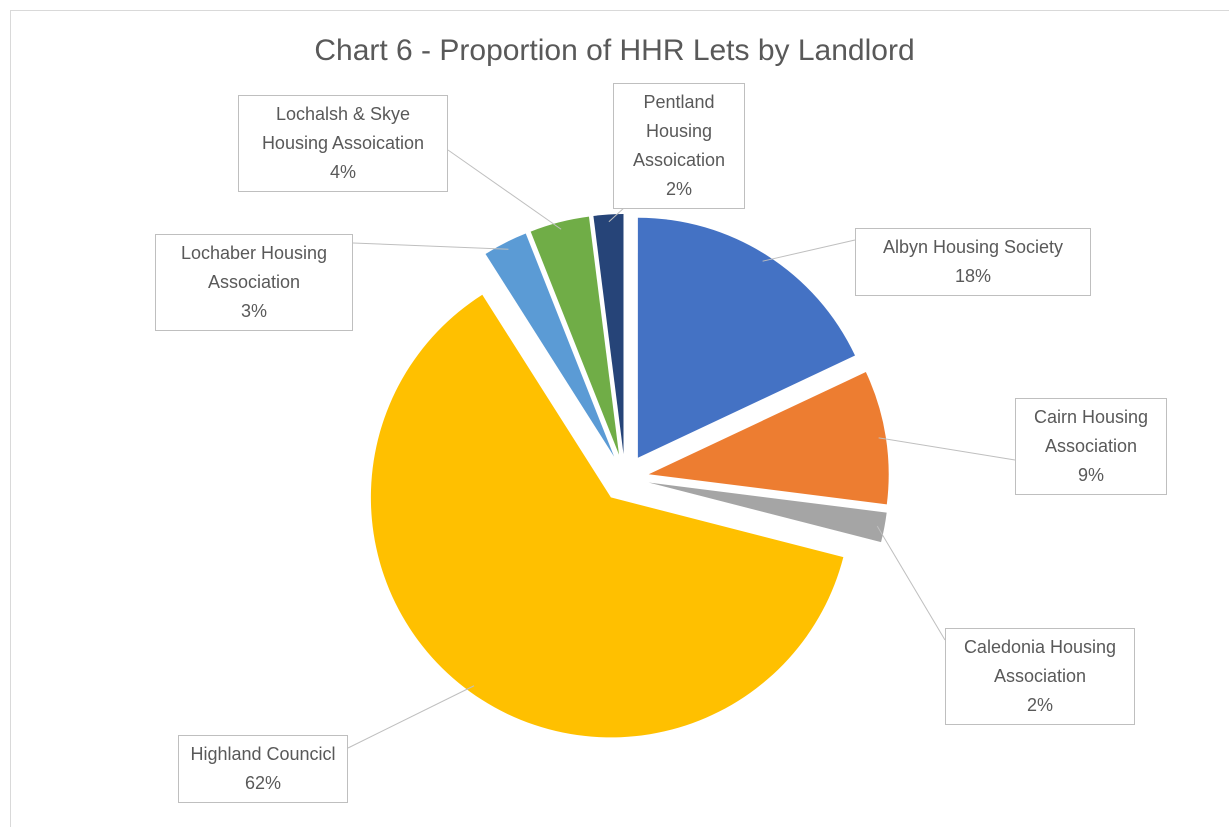 The height and width of the screenshot is (827, 1229). I want to click on category-label: Highland Councicl, so click(263, 754).